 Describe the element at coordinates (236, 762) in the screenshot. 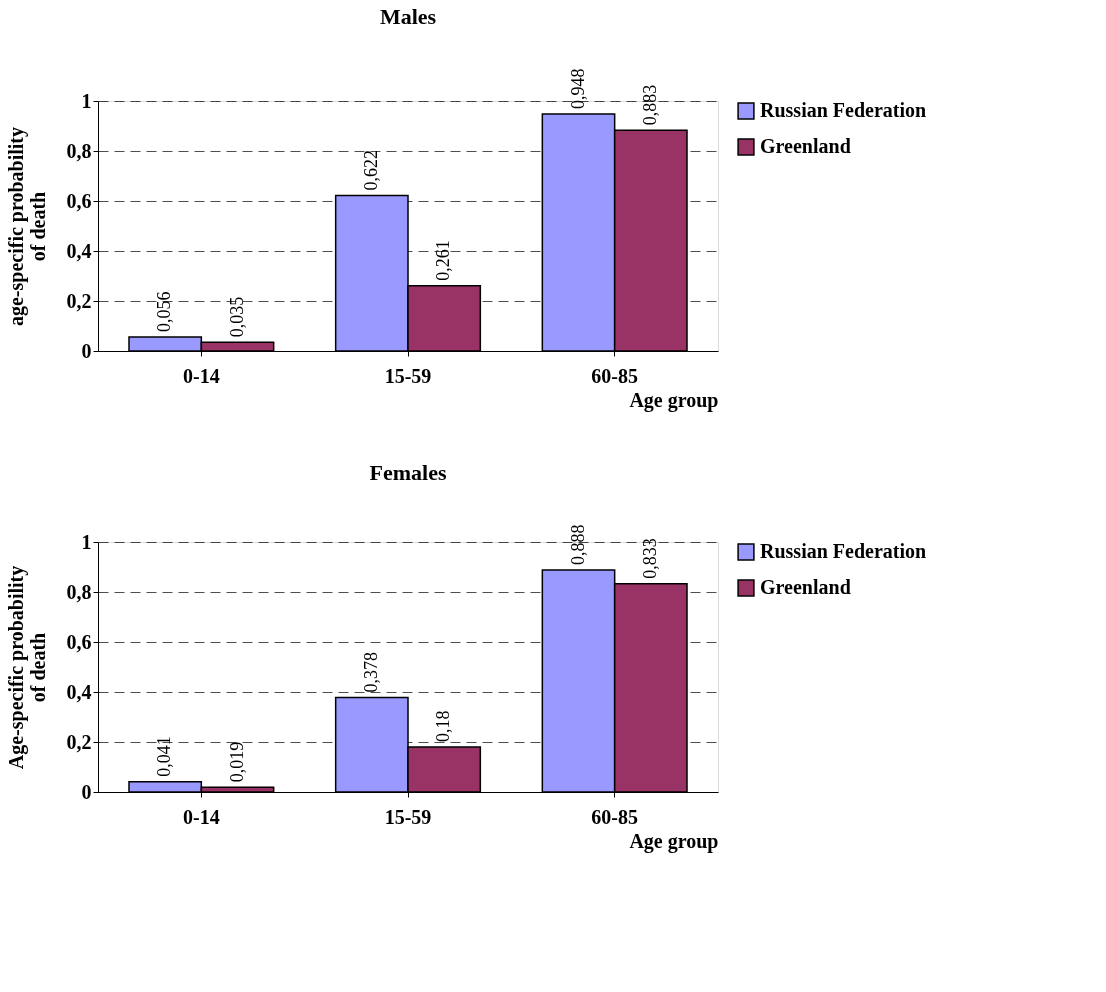

I see `data-label: 0,019` at that location.